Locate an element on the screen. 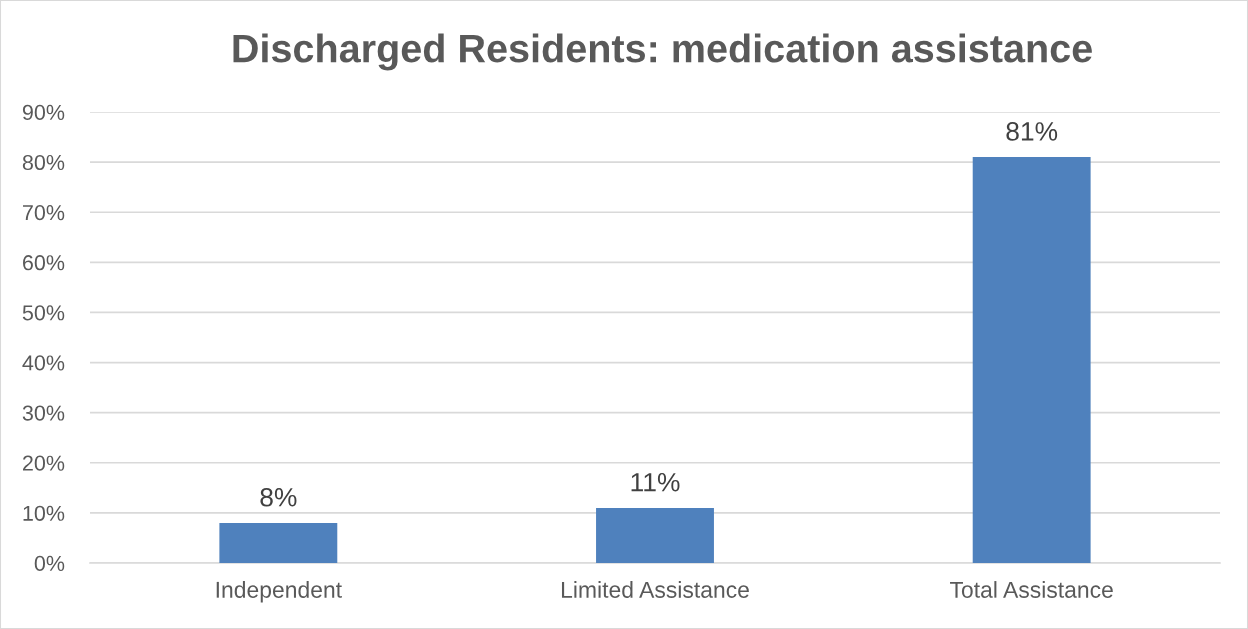  y-tick-label: 80% is located at coordinates (43, 162).